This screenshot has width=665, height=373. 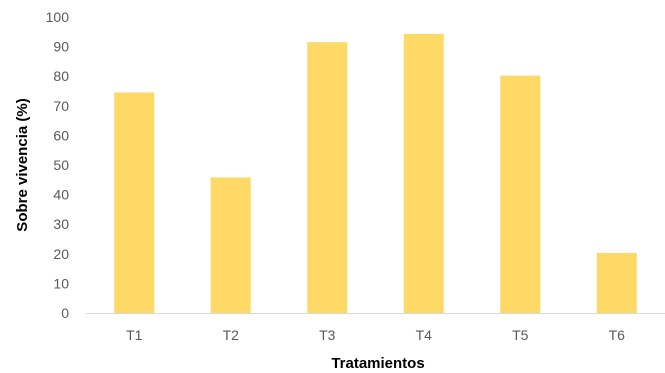 I want to click on y-tick-label: 80, so click(x=61, y=76).